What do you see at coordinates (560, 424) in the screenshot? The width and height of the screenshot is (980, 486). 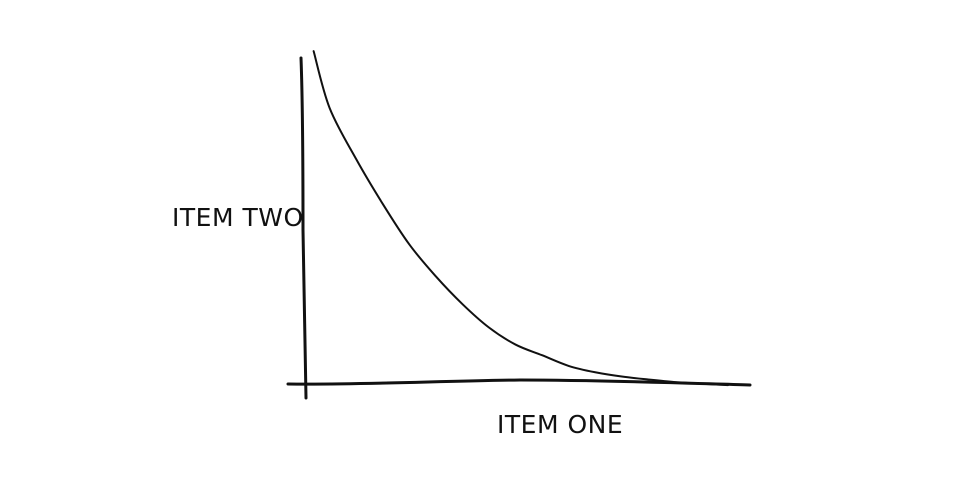 I see `x-axis-label: ITEM ONE` at bounding box center [560, 424].